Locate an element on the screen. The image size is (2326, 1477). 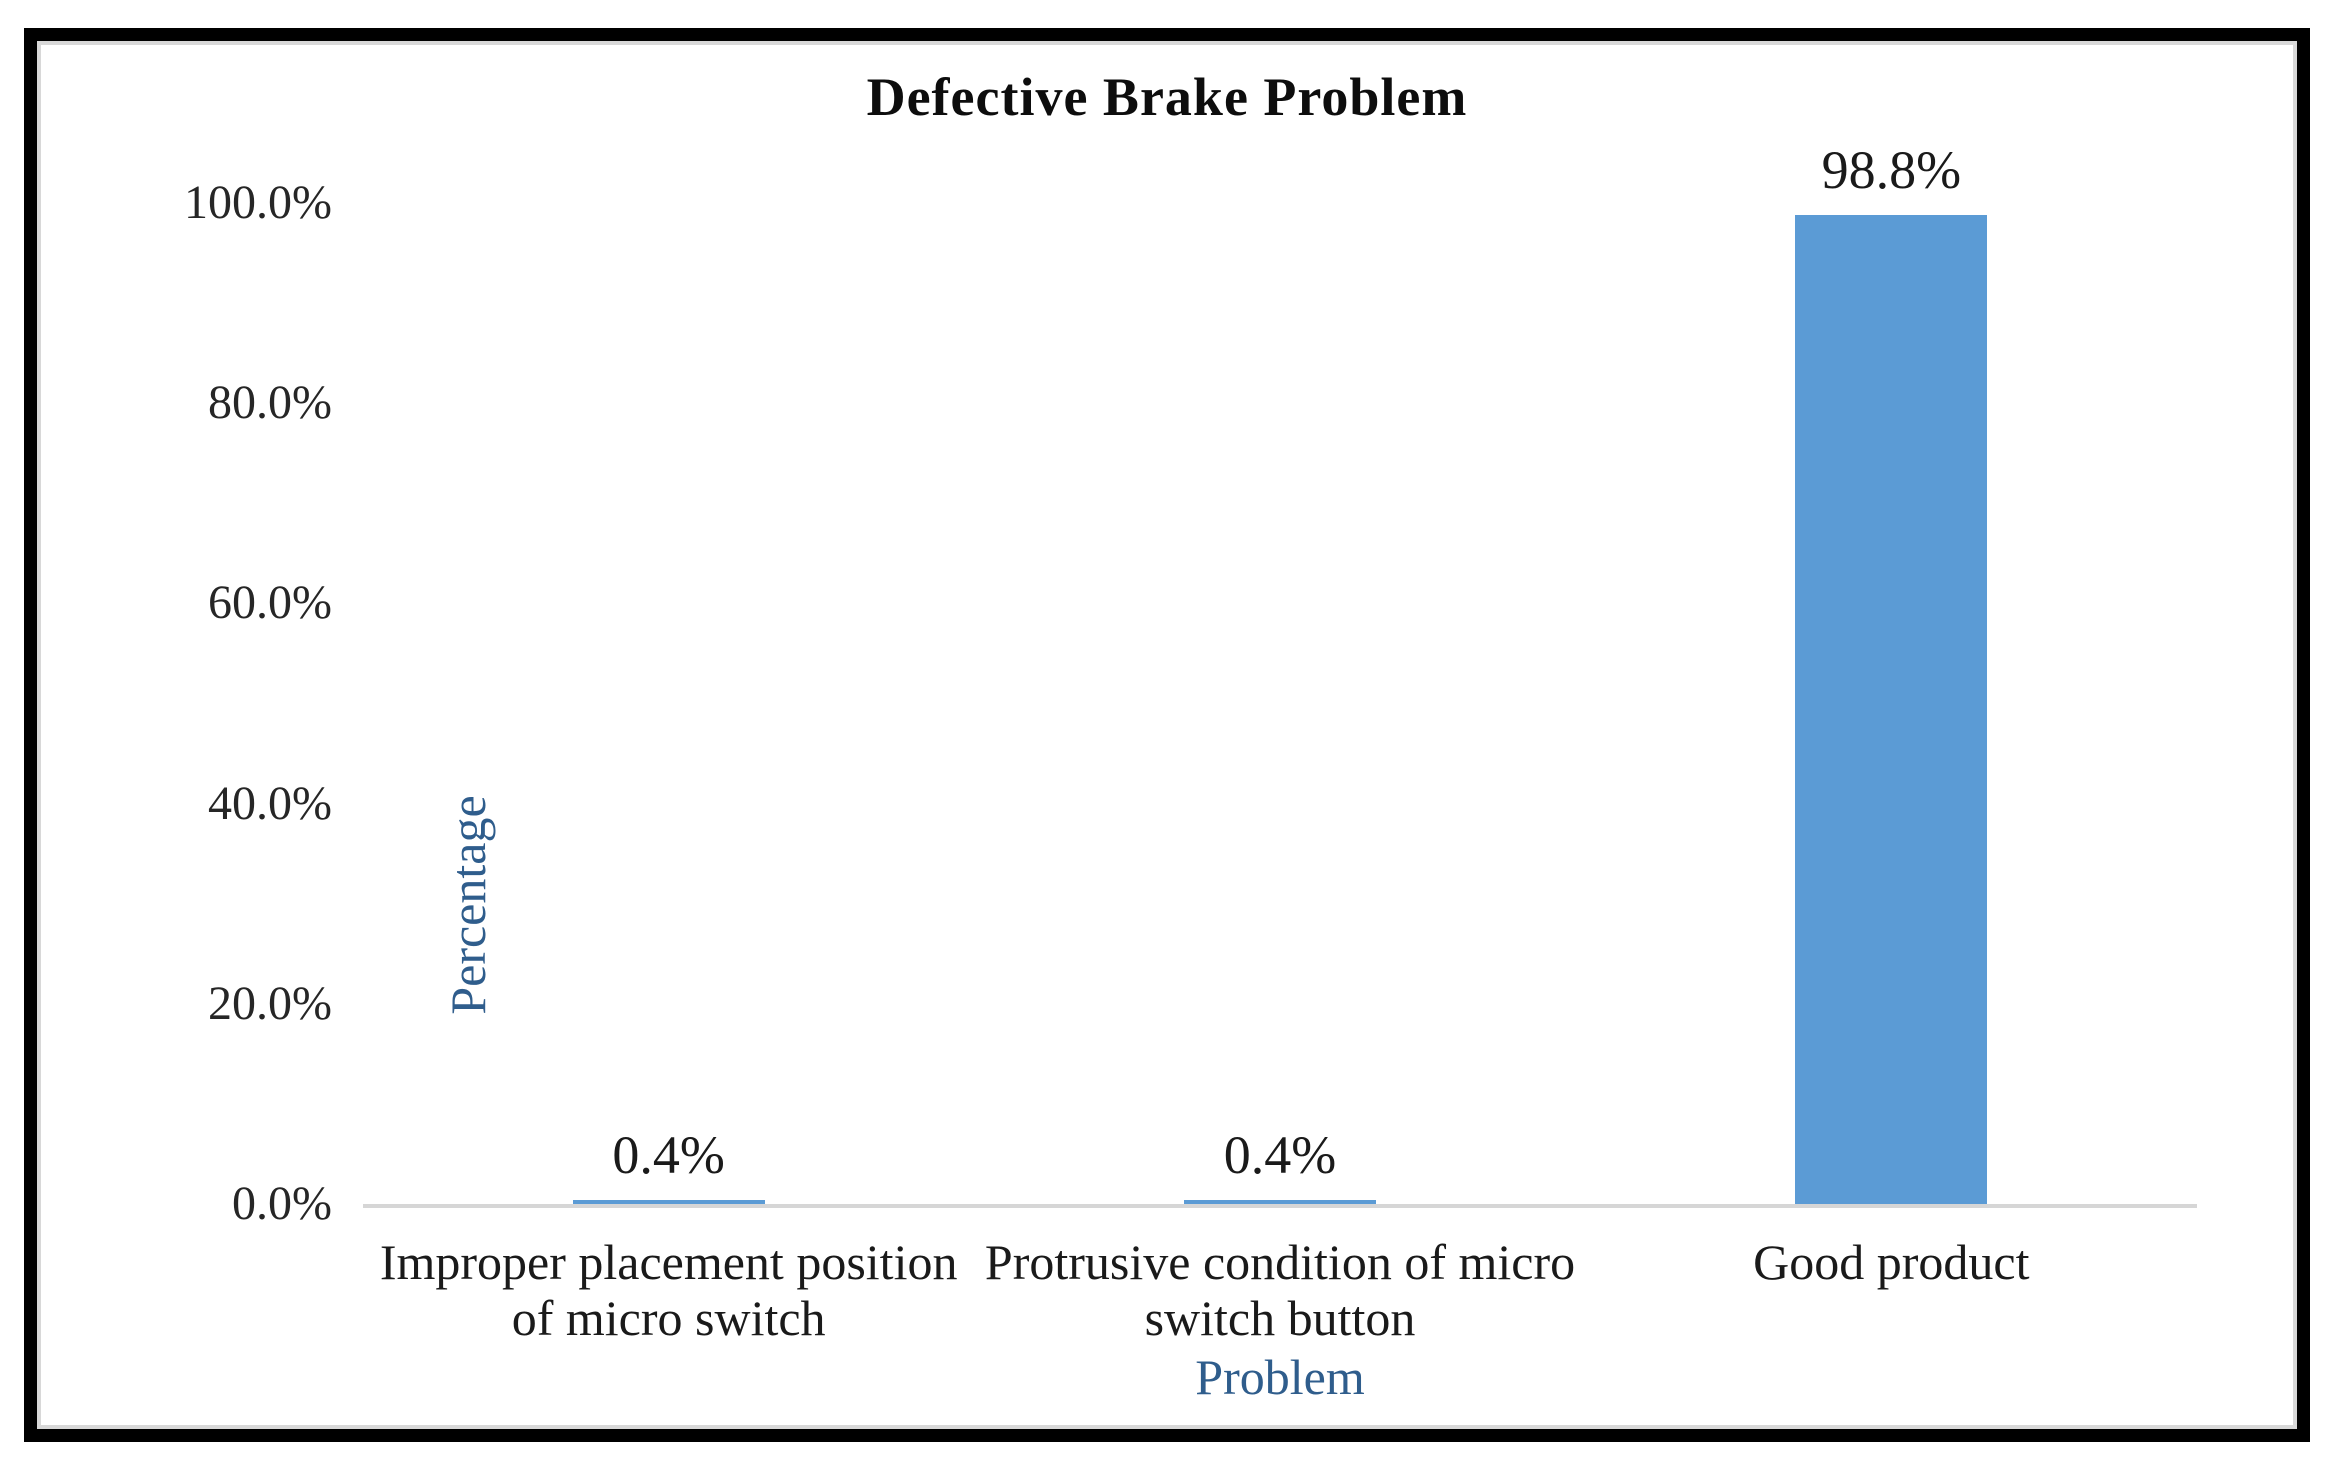
y-tick-label: 80.0% is located at coordinates (270, 403).